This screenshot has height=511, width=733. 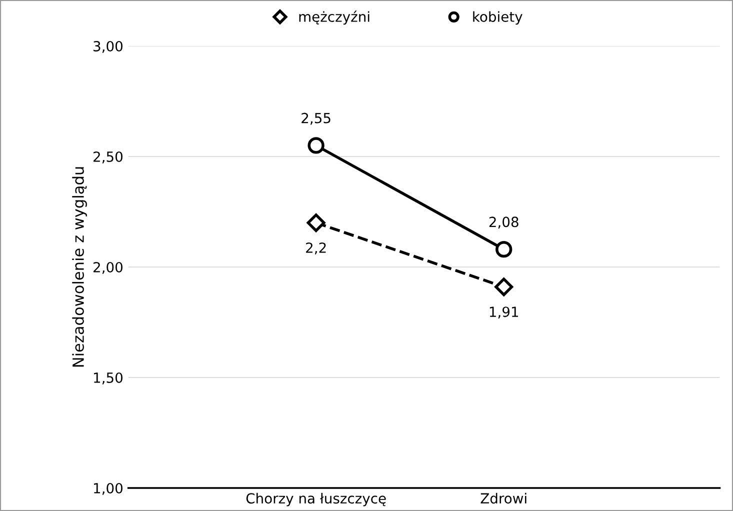 I want to click on data-label: 2,2, so click(x=316, y=248).